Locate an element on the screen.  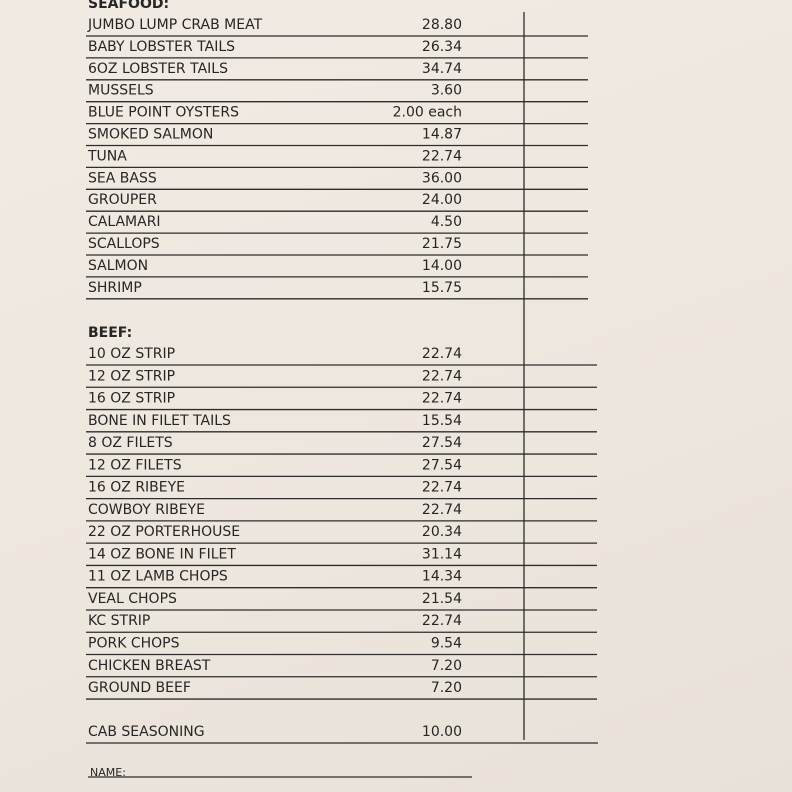
item-name: JUMBO LUMP CRAB MEAT is located at coordinates (175, 25).